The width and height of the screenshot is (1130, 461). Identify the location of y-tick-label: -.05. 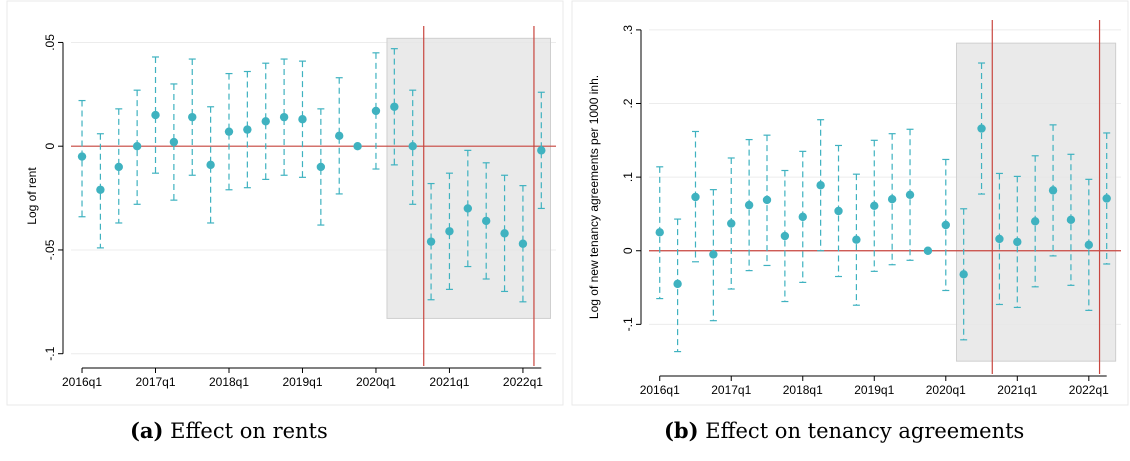
(50, 249).